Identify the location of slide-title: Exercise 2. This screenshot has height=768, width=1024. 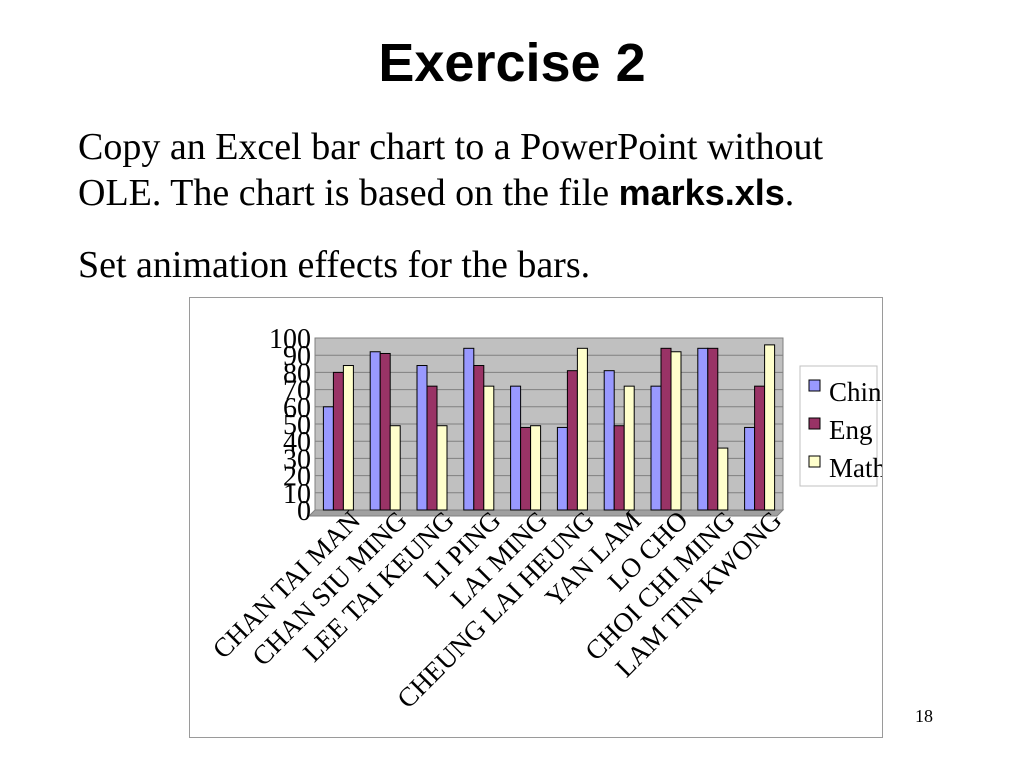
(512, 63).